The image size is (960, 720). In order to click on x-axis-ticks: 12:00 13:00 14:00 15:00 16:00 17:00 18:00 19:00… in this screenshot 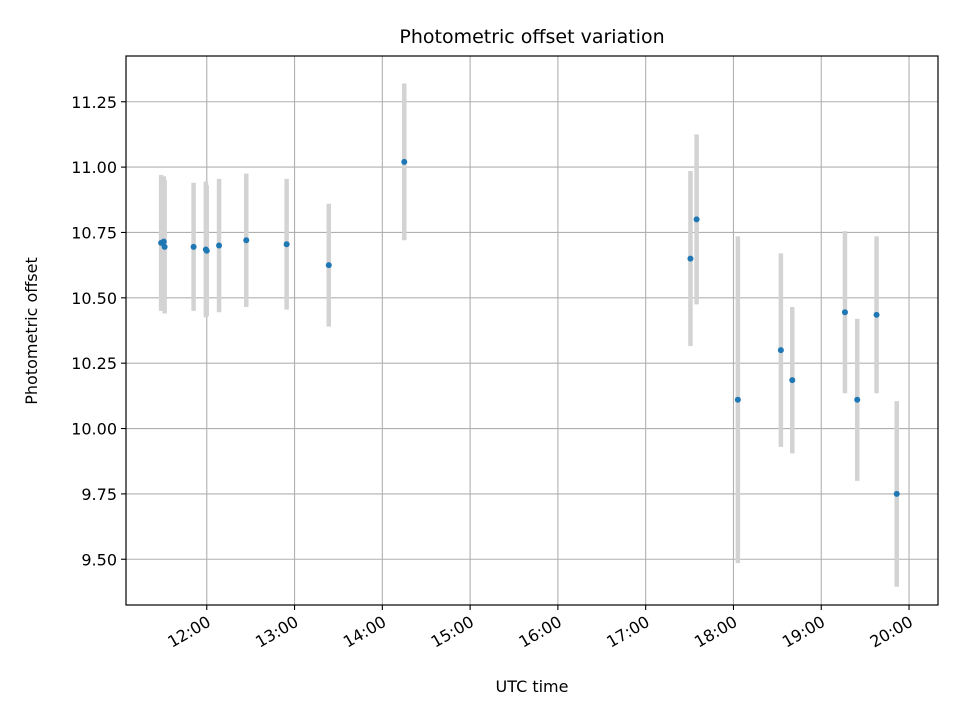, I will do `click(540, 628)`.